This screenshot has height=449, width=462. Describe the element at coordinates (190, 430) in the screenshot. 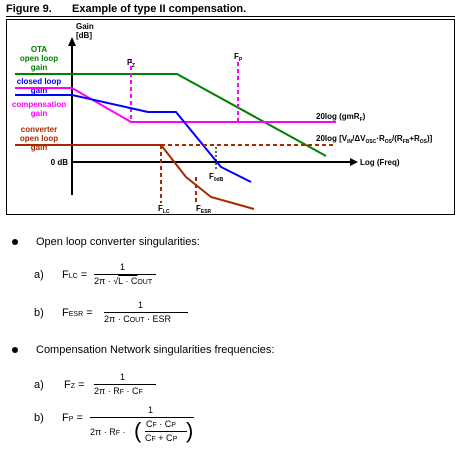

I see `eq-b2-right-paren: )` at that location.